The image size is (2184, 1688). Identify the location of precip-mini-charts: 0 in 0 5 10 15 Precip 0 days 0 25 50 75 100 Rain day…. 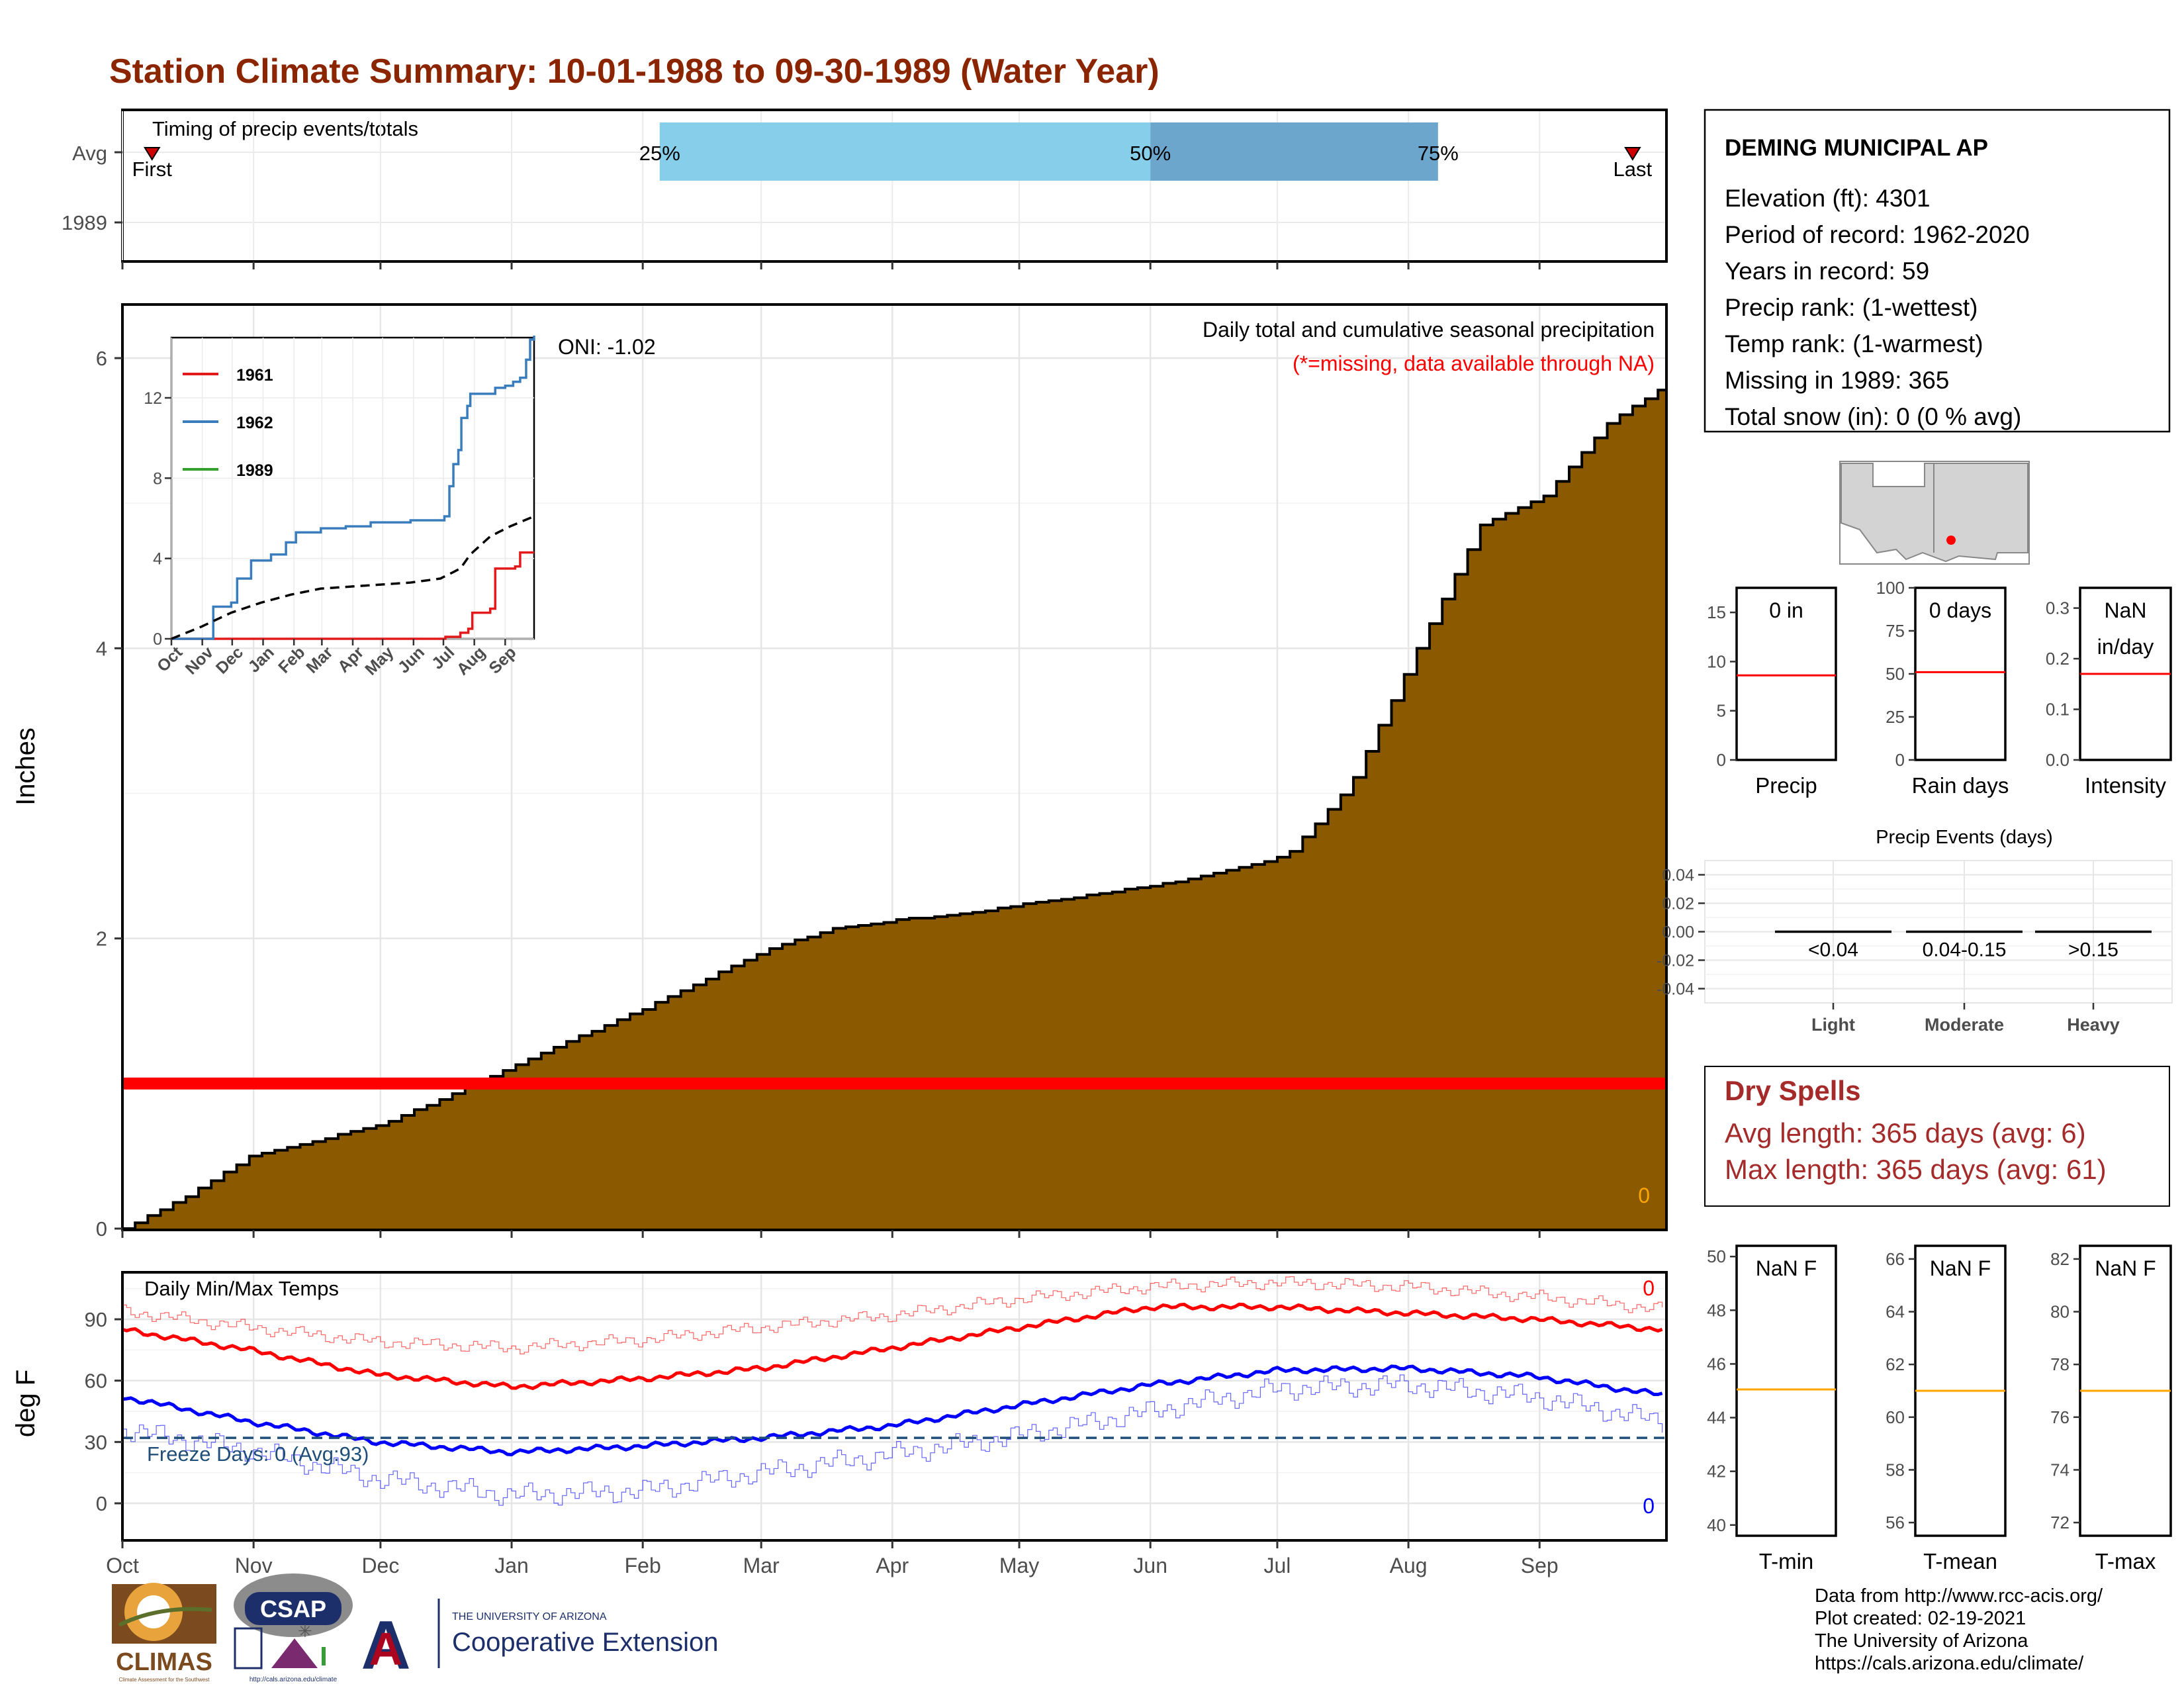
(1940, 688).